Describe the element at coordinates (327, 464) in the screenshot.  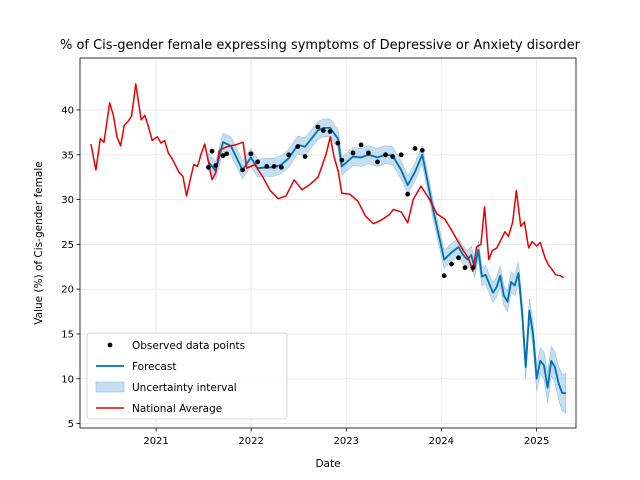
I see `x-axis-label: Date` at that location.